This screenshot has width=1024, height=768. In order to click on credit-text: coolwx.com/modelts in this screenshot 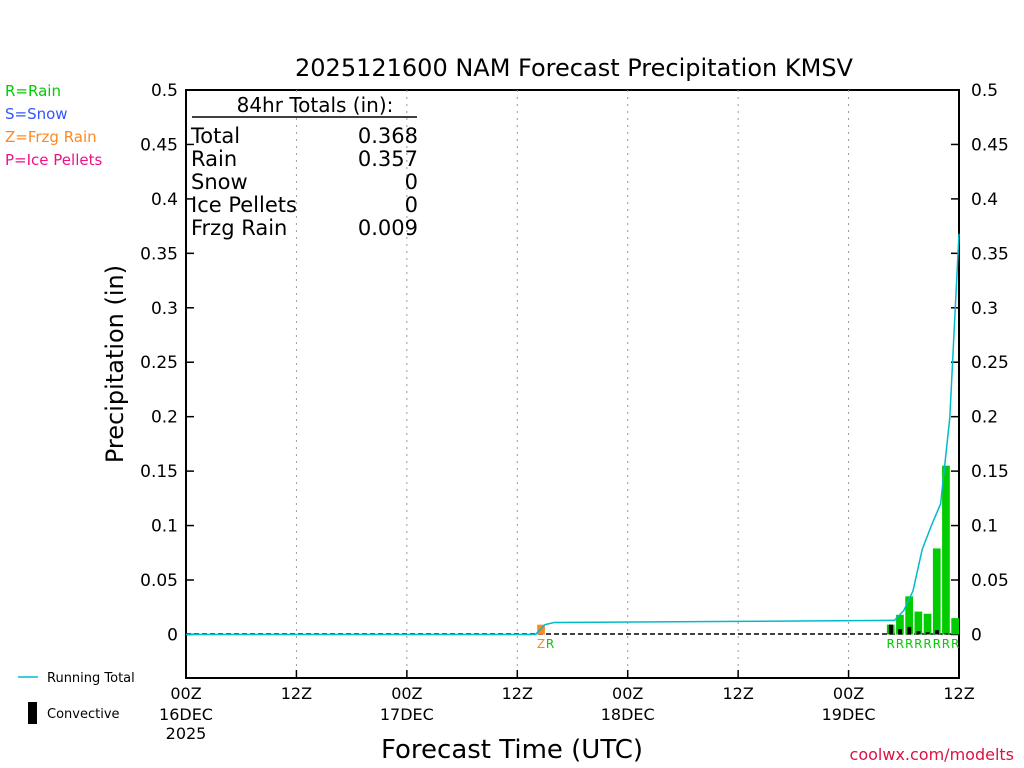, I will do `click(932, 754)`.